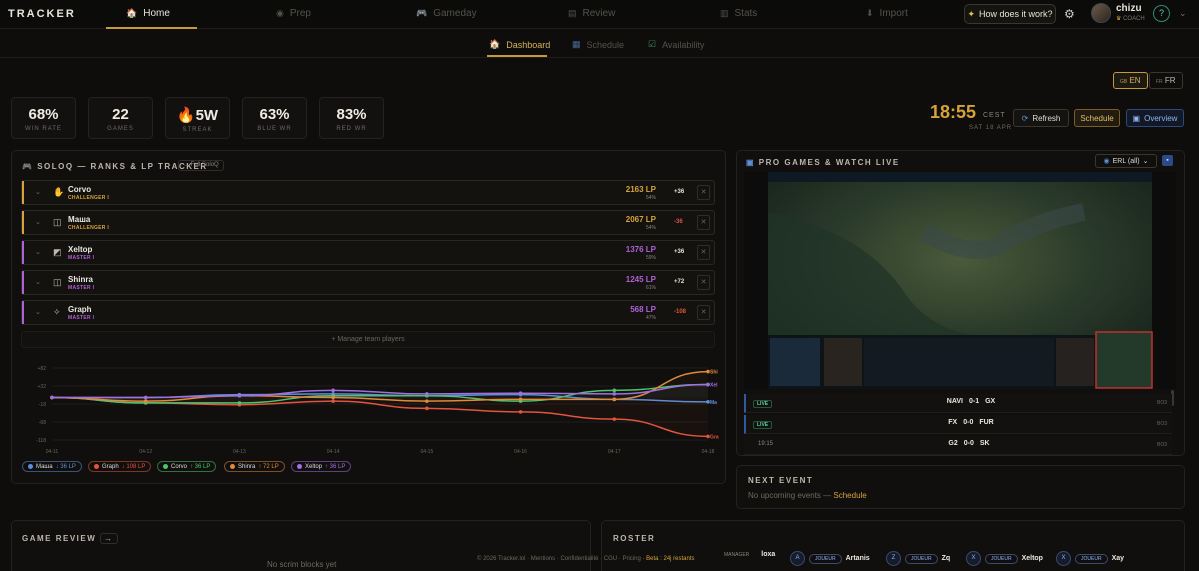 The image size is (1199, 571). I want to click on roster-player: X JOUEUR Xeltop, so click(1004, 558).